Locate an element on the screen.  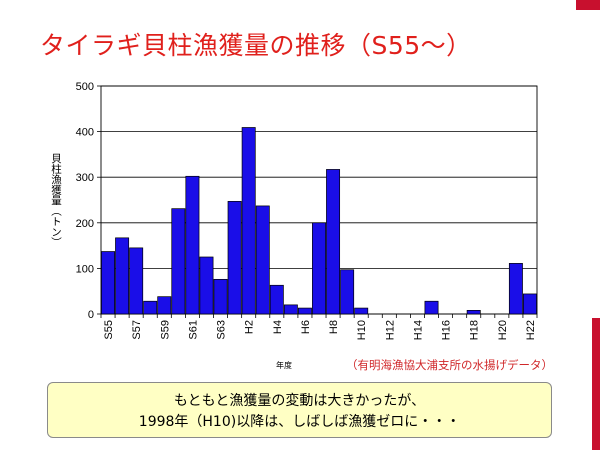
x-tick-label-S63: S63 is located at coordinates (222, 330).